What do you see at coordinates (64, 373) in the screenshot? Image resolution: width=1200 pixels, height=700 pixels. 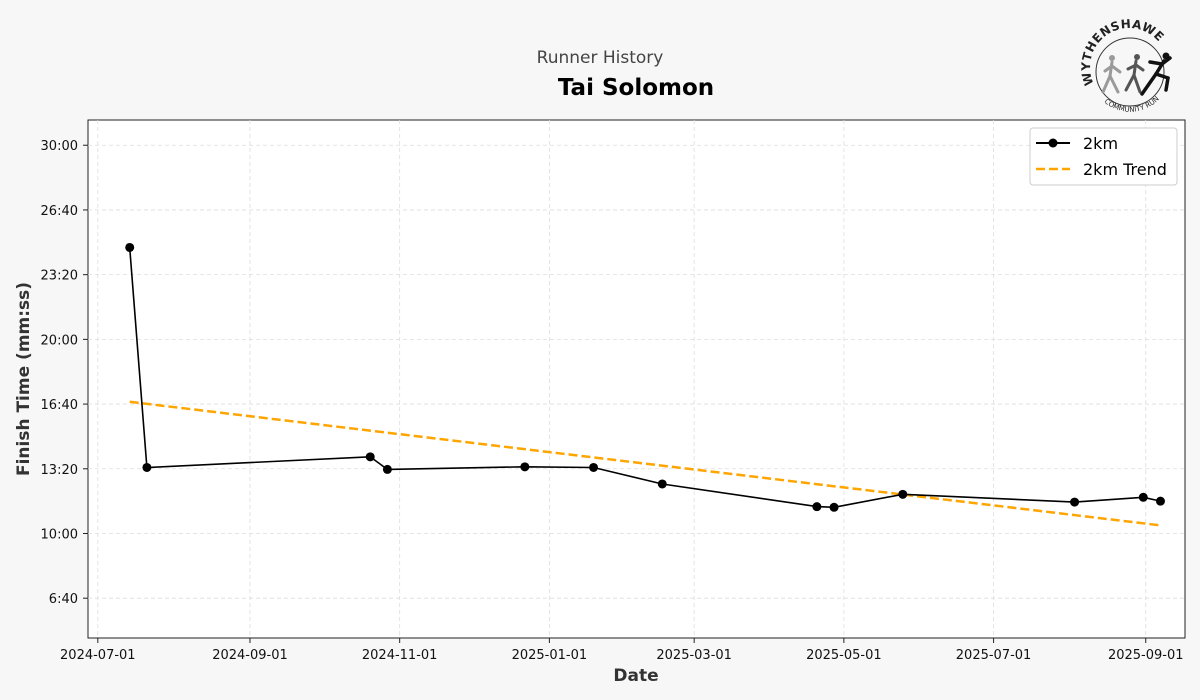 I see `y-axis: 6:40 10:00 13:20 16:40 20:00 23:20 26:40 30:00` at bounding box center [64, 373].